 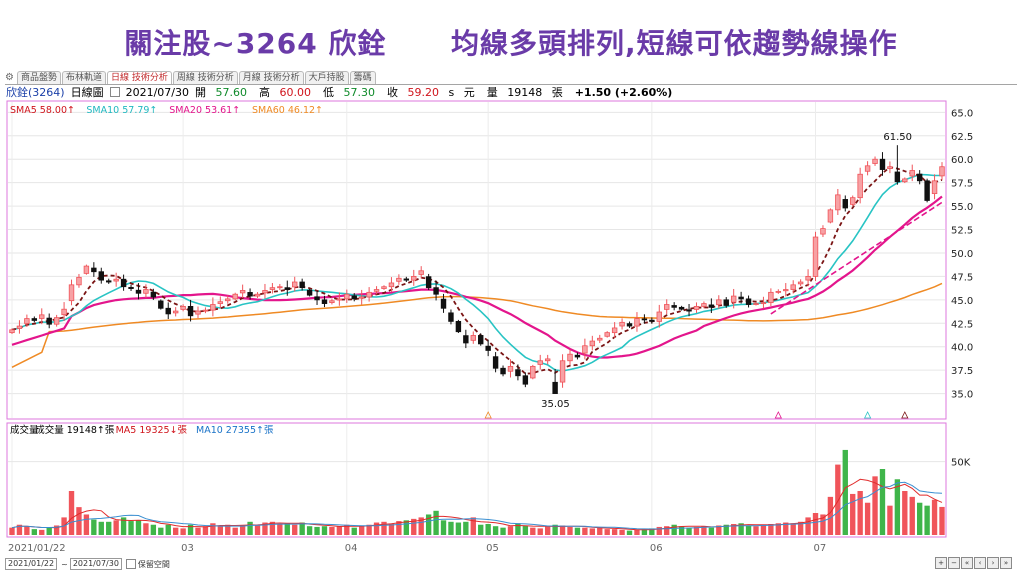 What do you see at coordinates (38, 77) in the screenshot?
I see `tab-market: 商品盤勢` at bounding box center [38, 77].